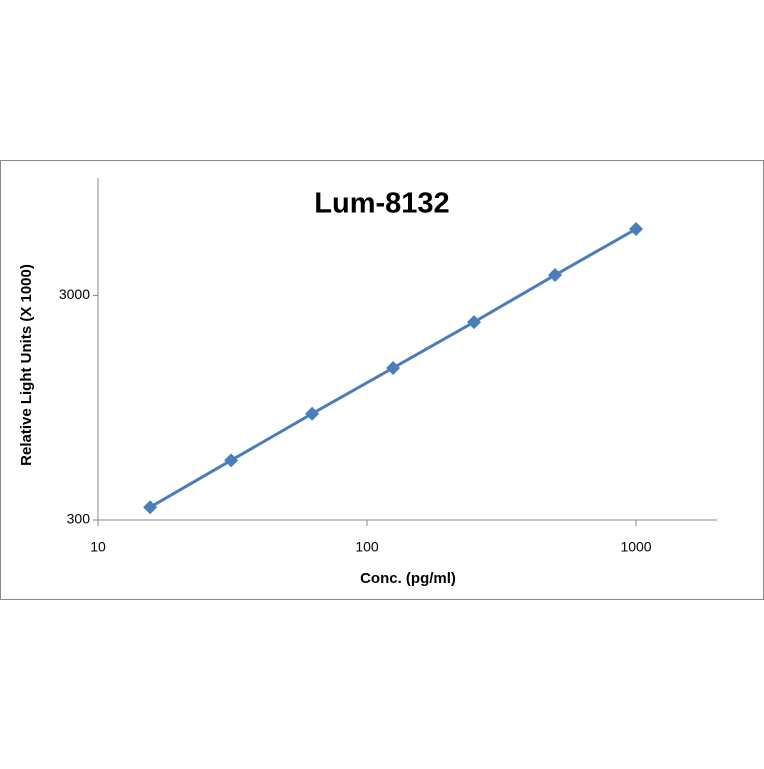 The width and height of the screenshot is (764, 769). What do you see at coordinates (26, 365) in the screenshot?
I see `y-axis-label: Relative Light Units (X 1000)` at bounding box center [26, 365].